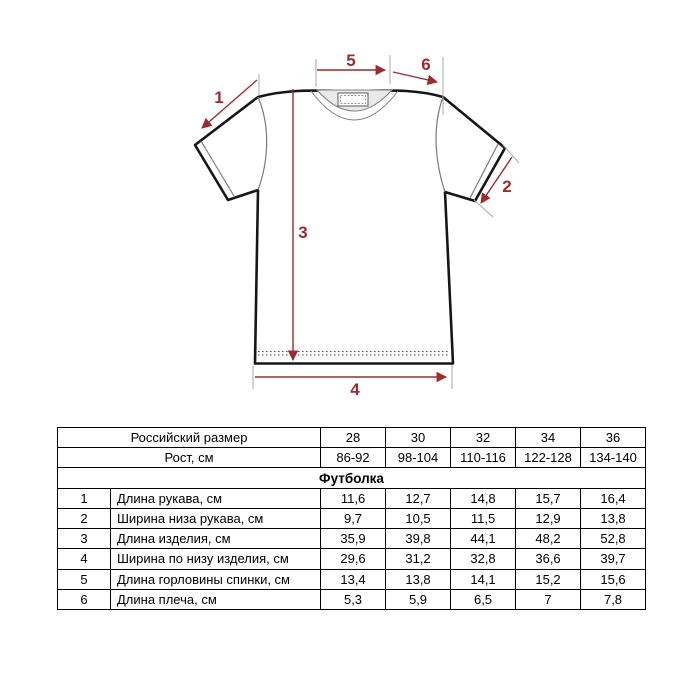 This screenshot has height=700, width=700. Describe the element at coordinates (483, 539) in the screenshot. I see `row-value: 44,1` at that location.